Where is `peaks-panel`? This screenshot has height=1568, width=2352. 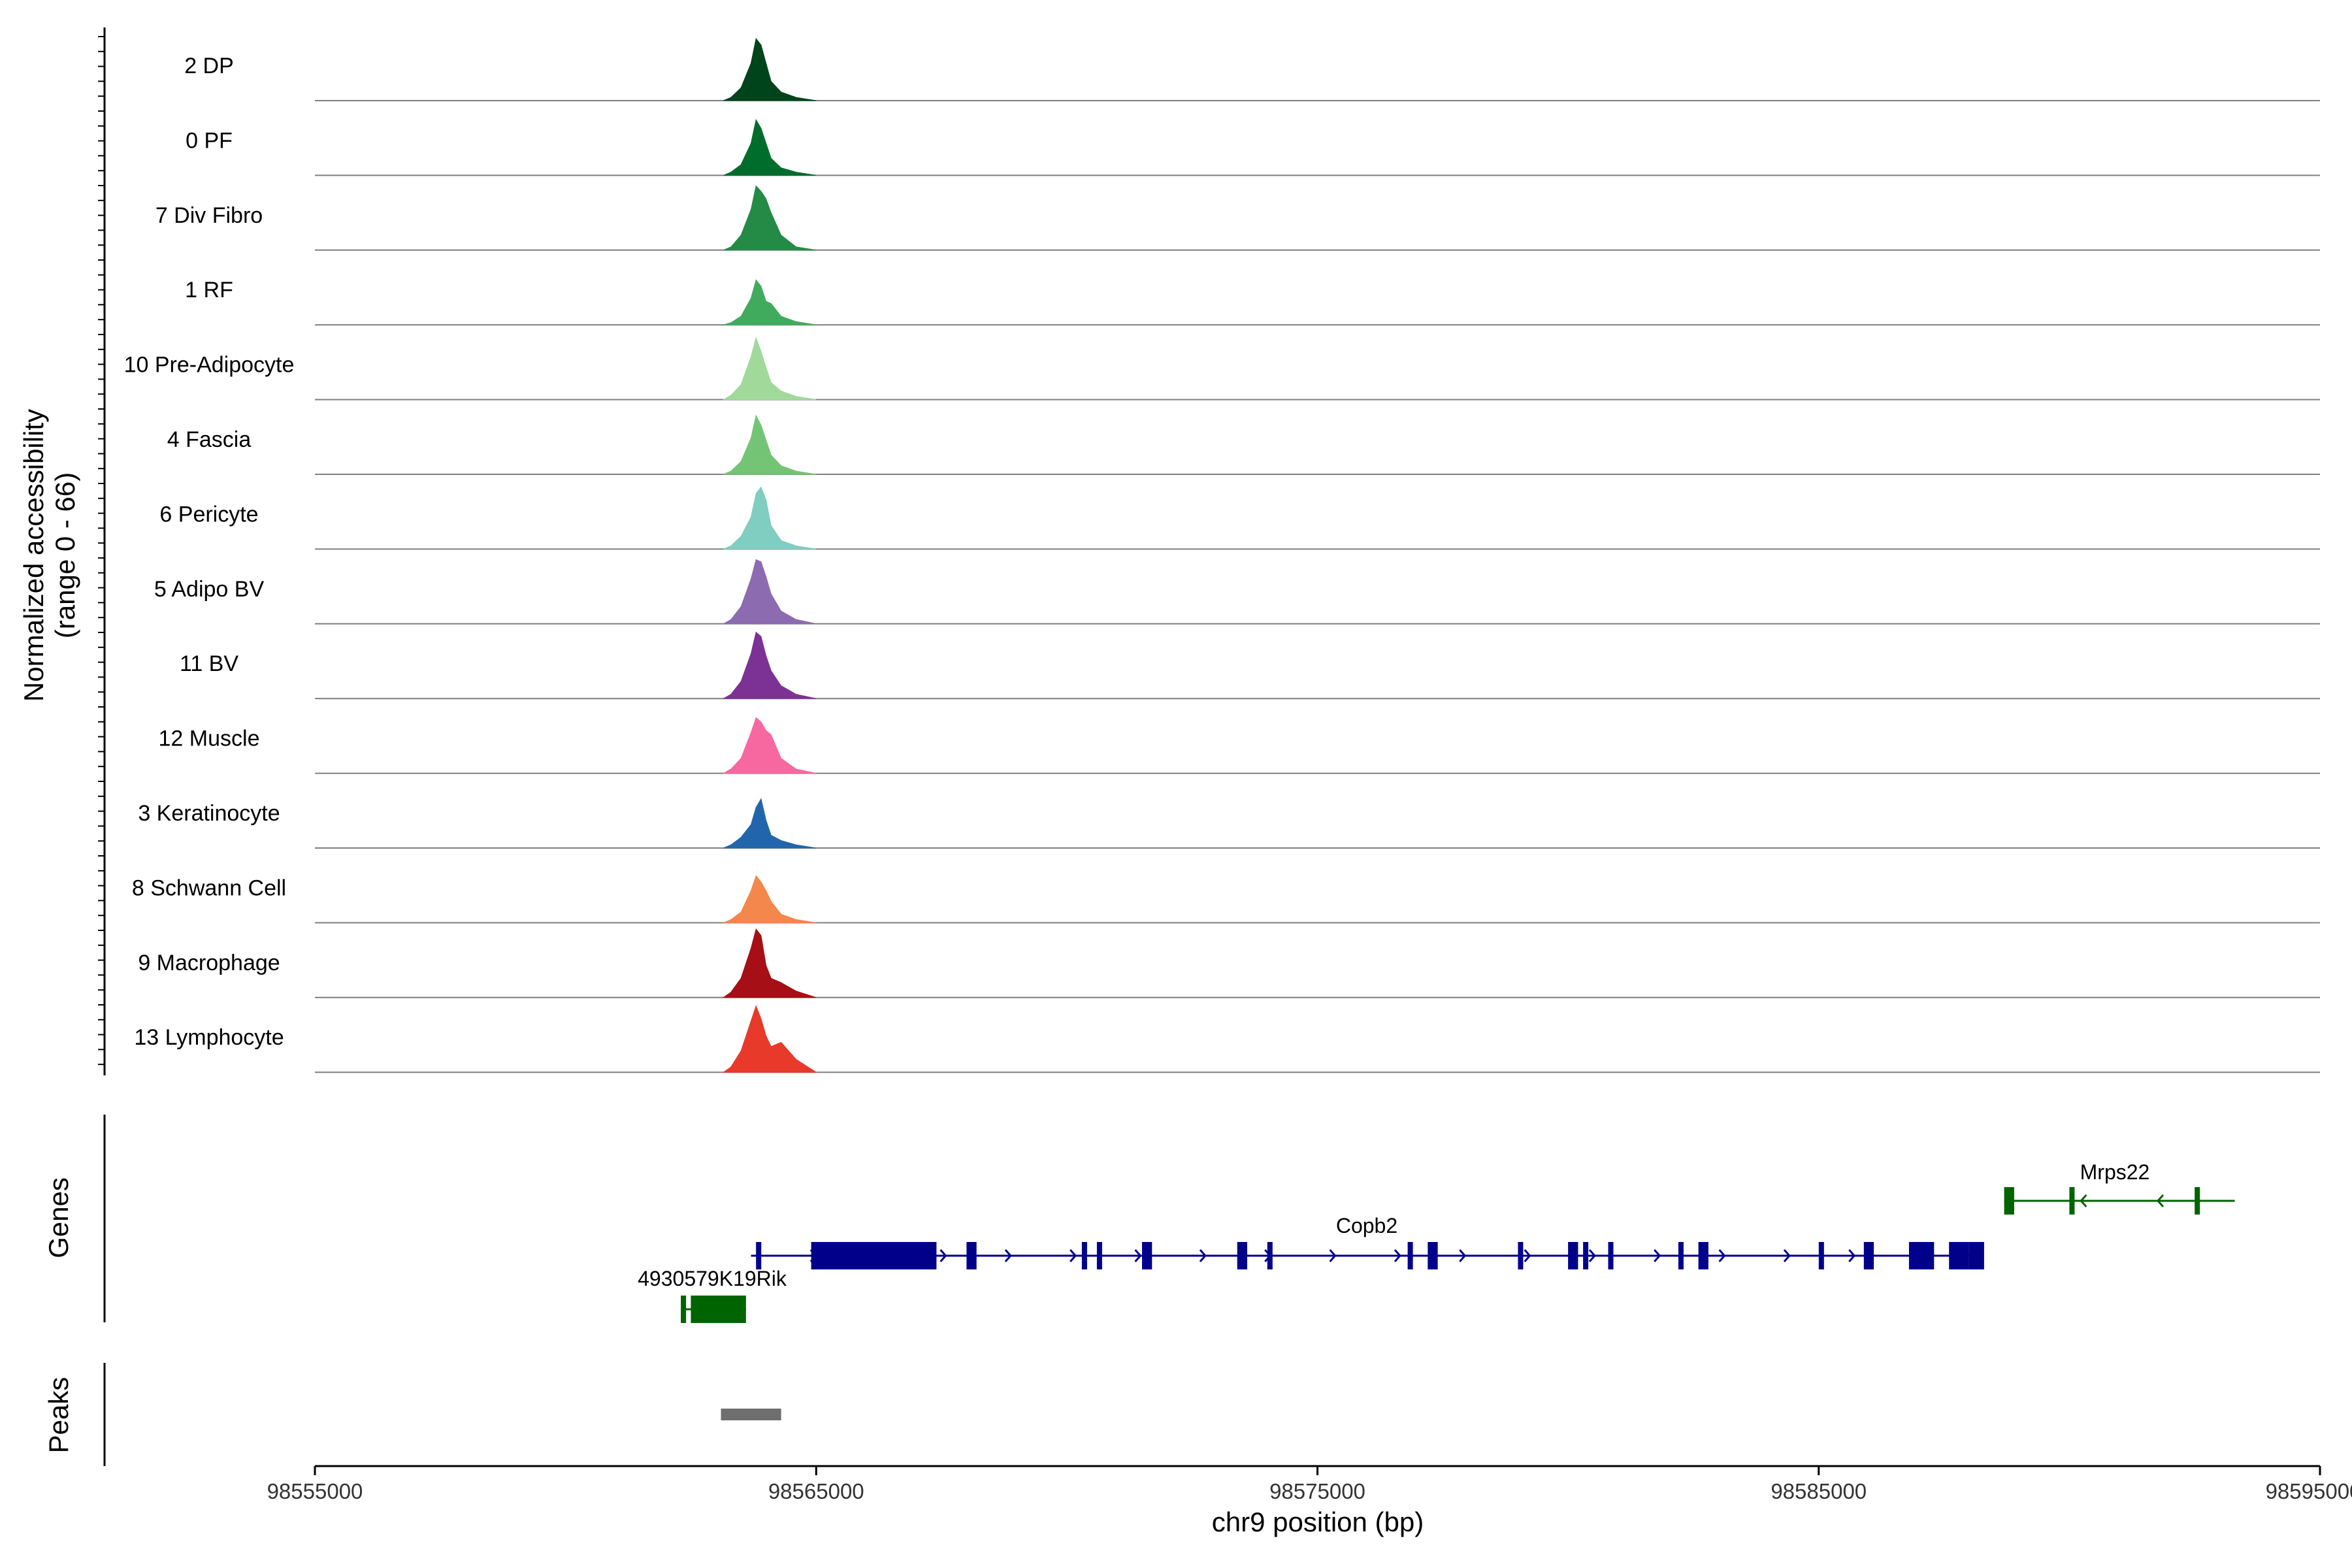 peaks-panel is located at coordinates (442, 1414).